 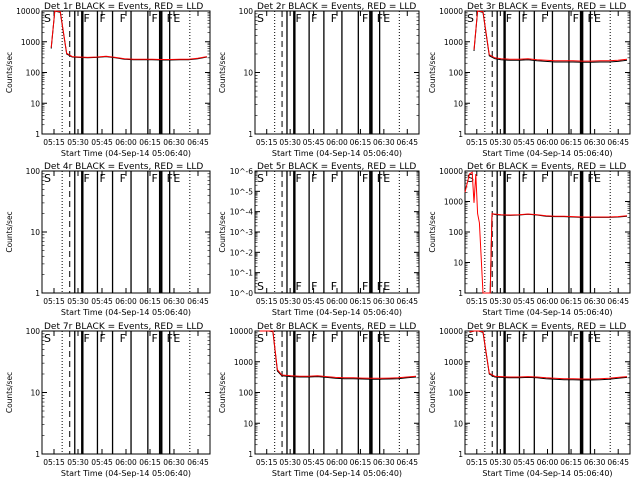 I want to click on plot-title: Det 6r BLACK = Events, RED = LLD, so click(x=546, y=167).